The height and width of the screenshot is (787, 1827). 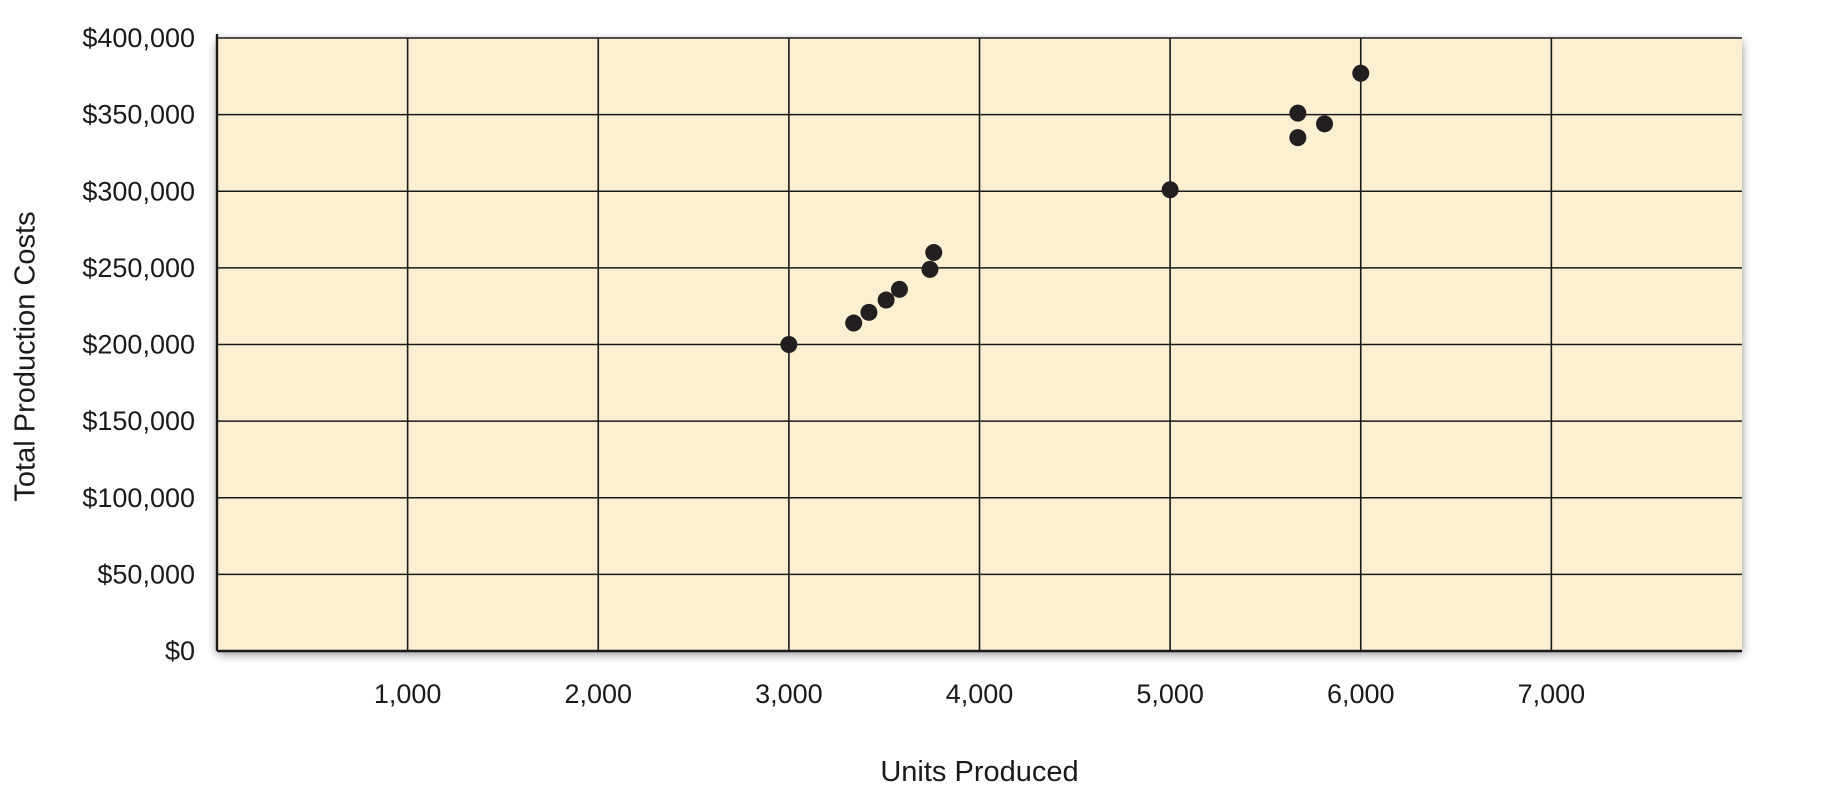 What do you see at coordinates (138, 191) in the screenshot?
I see `y-tick-label: $300,000` at bounding box center [138, 191].